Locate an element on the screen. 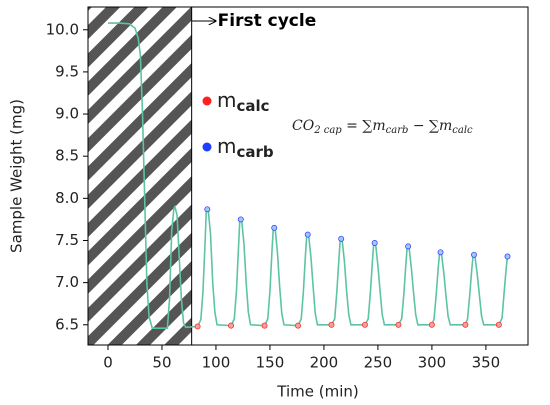 The width and height of the screenshot is (550, 405). equation-sub: 2 cap is located at coordinates (327, 130).